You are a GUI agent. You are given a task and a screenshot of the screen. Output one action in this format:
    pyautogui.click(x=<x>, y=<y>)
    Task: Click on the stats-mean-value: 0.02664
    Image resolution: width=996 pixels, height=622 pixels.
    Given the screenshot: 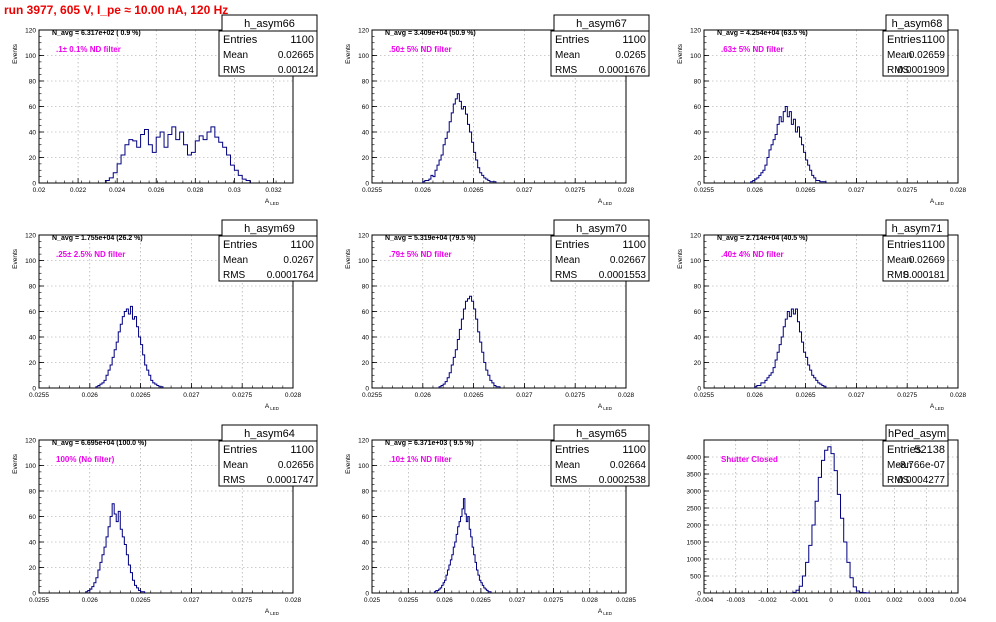 What is the action you would take?
    pyautogui.click(x=628, y=465)
    